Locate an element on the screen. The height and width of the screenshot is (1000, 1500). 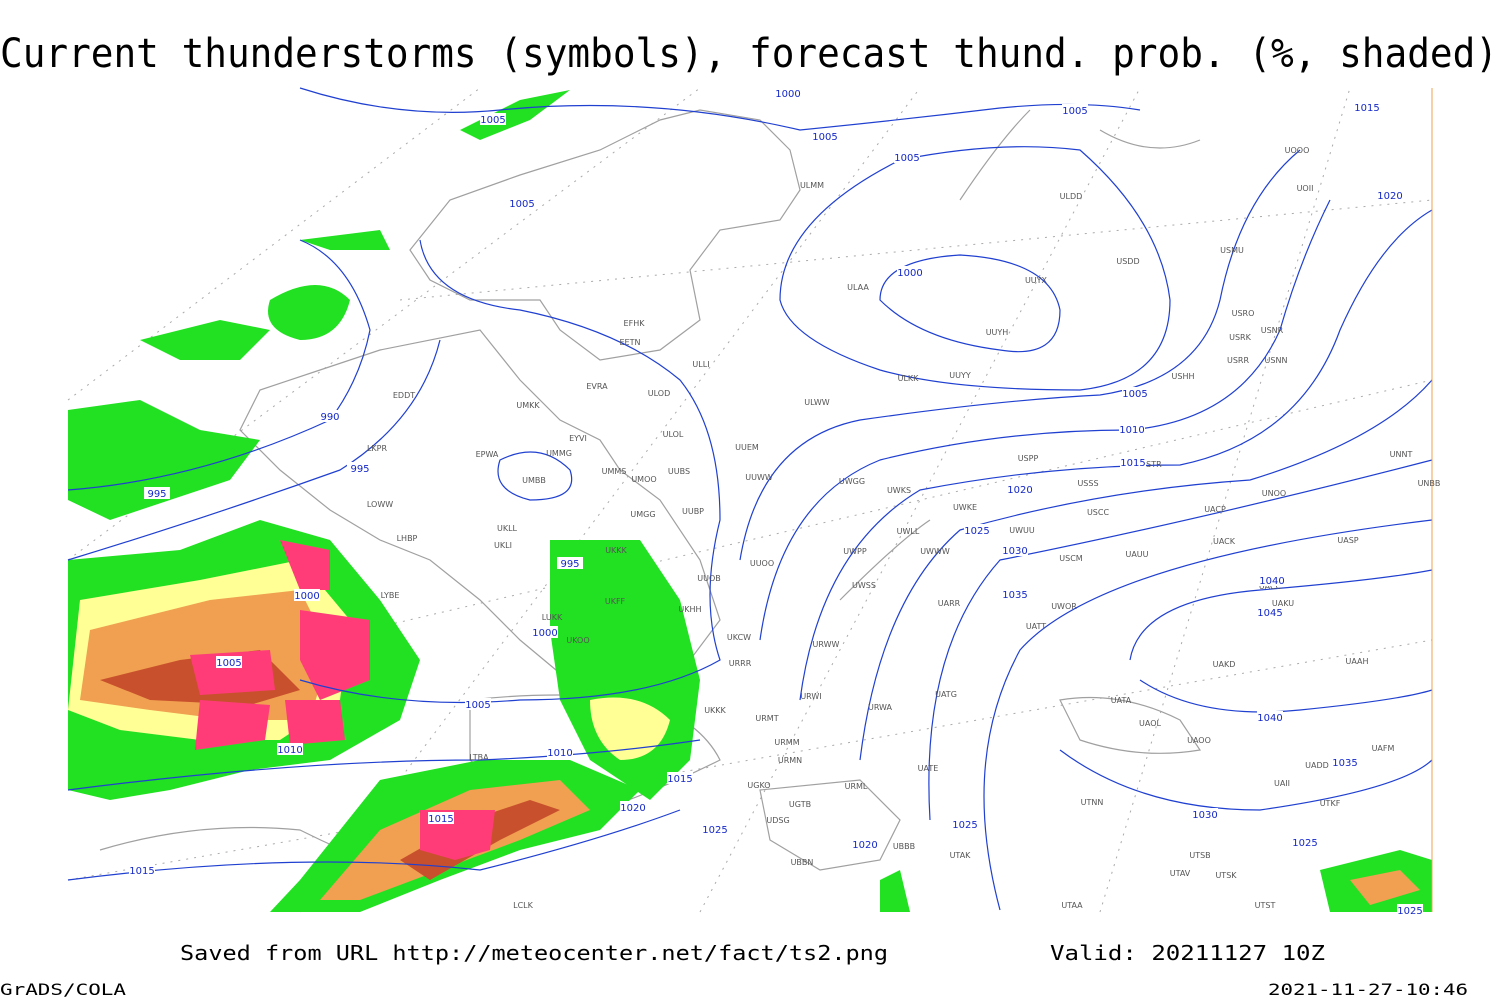
station-code: UARR is located at coordinates (949, 603).